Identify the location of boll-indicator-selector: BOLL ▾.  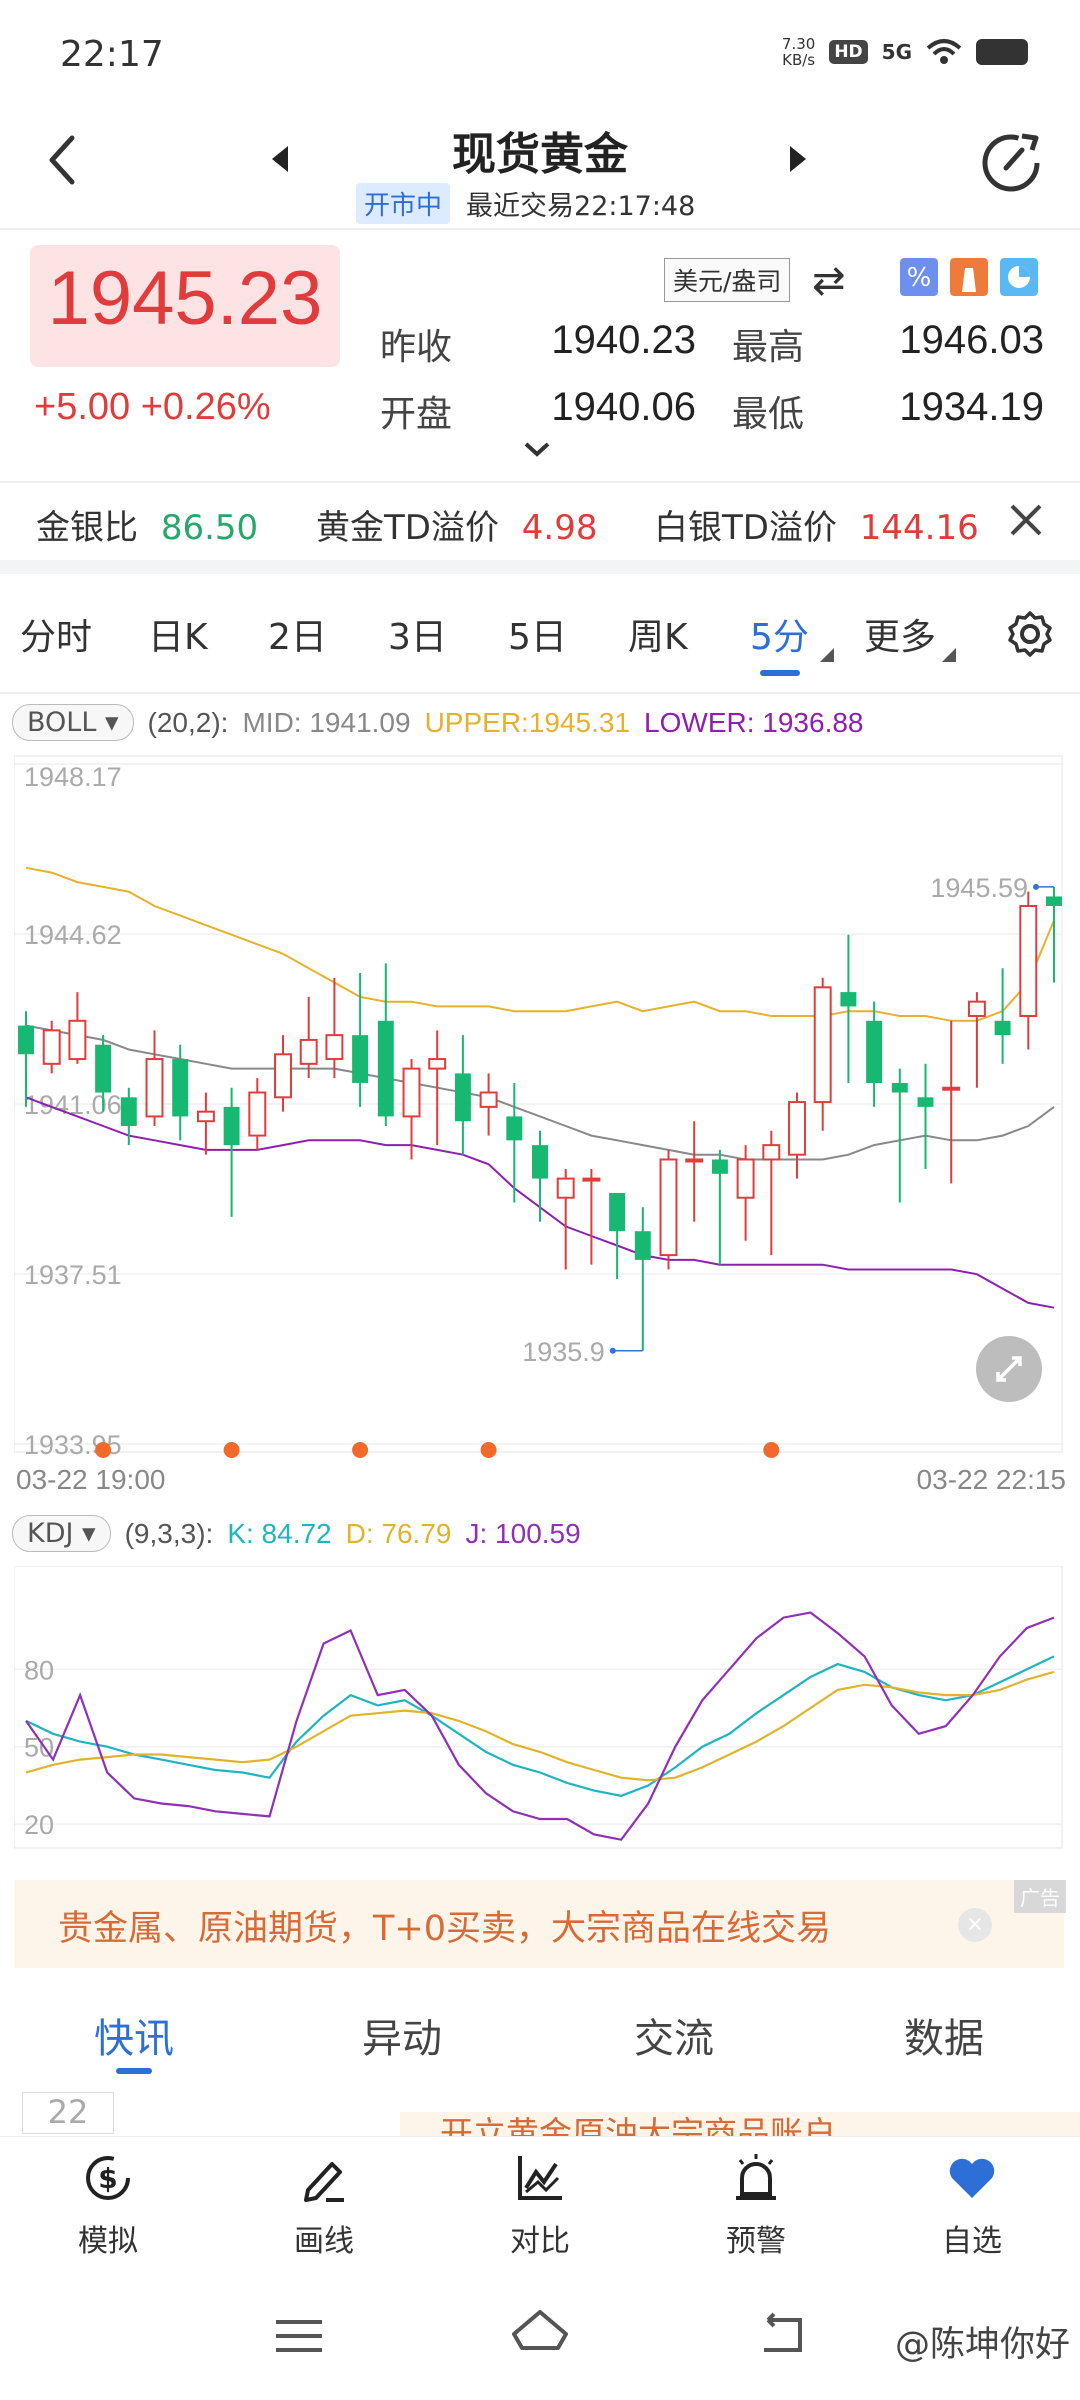
(73, 722).